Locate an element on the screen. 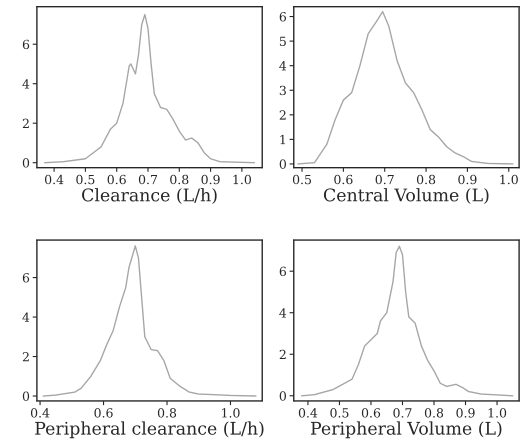 This screenshot has width=527, height=448. y-tick-label: 1 is located at coordinates (283, 139).